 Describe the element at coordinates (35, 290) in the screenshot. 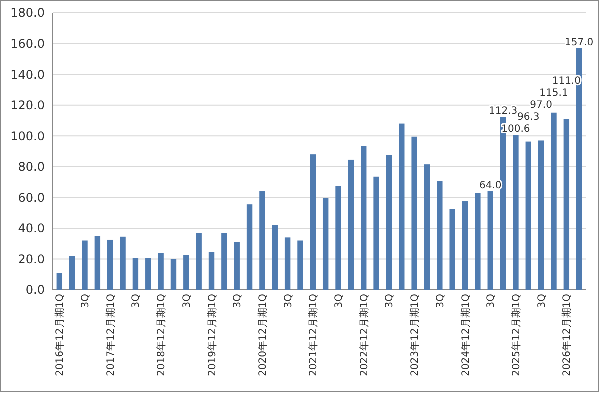

I see `y-tick-label: 0.0` at that location.